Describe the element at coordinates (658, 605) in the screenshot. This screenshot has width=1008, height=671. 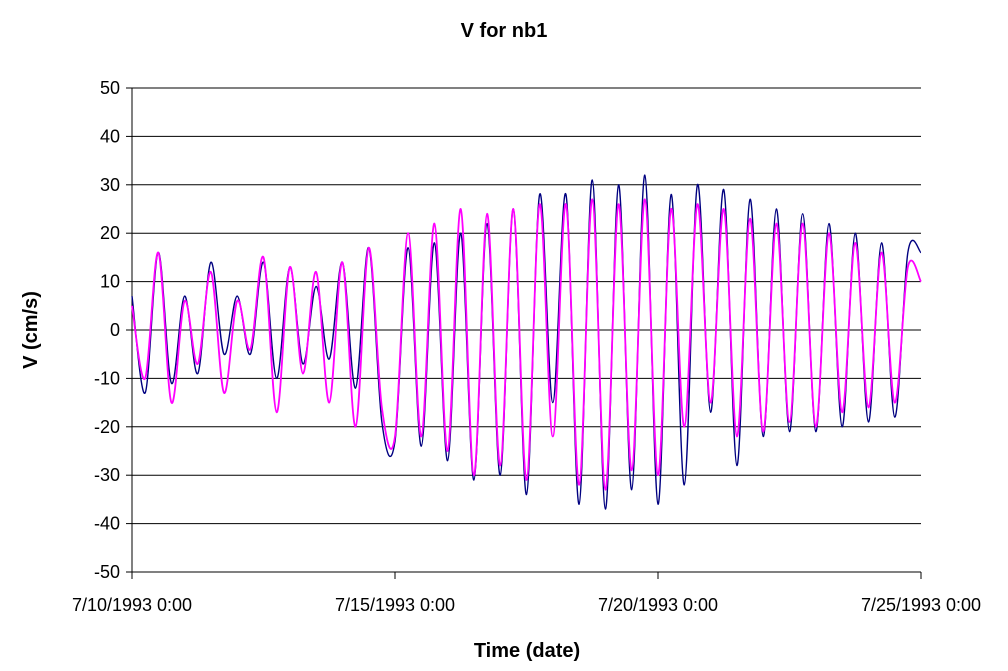
I see `x-tick-label: 7/20/1993 0:00` at that location.